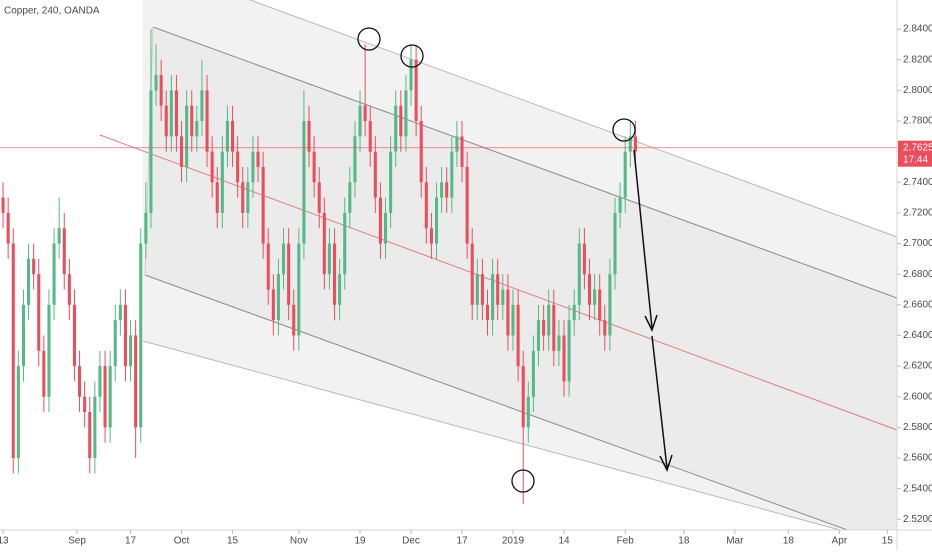  I want to click on y-tick-label: 2.70000, so click(917, 243).